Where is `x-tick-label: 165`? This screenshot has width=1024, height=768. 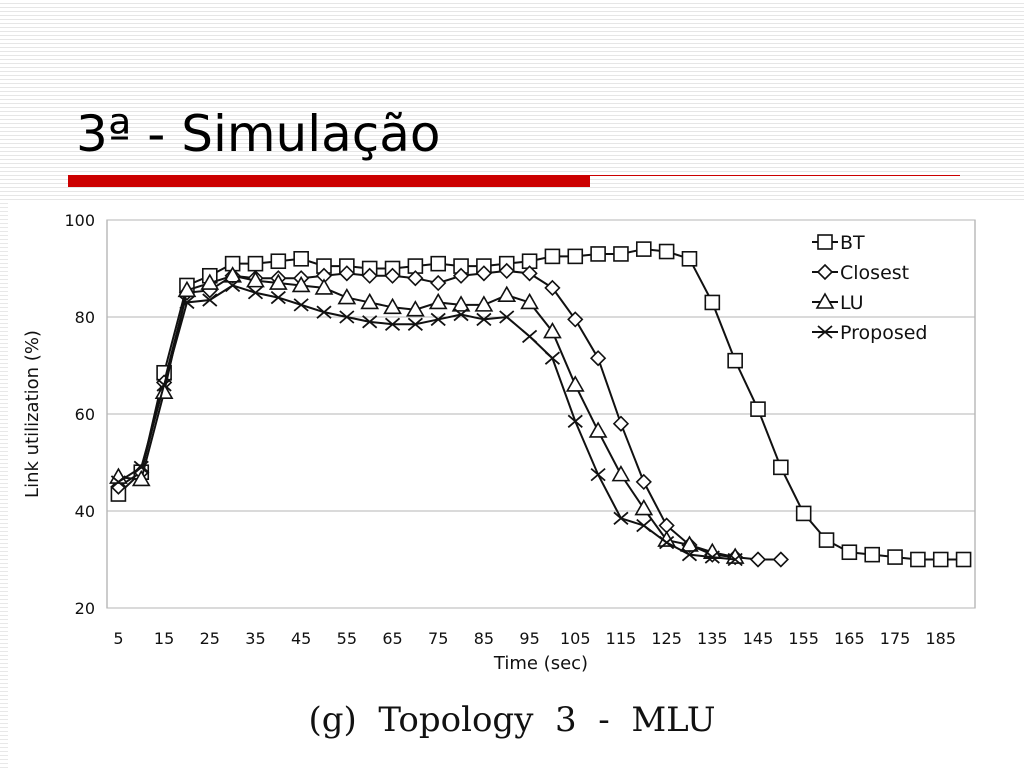
x-tick-label: 165 is located at coordinates (849, 638).